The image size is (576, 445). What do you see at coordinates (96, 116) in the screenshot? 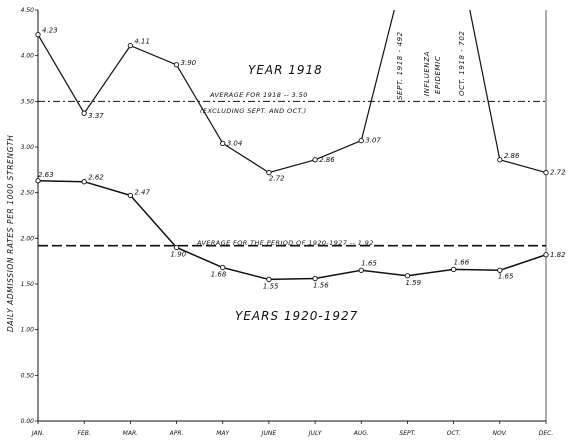
I see `series-1918-data-label: 3.37` at bounding box center [96, 116].